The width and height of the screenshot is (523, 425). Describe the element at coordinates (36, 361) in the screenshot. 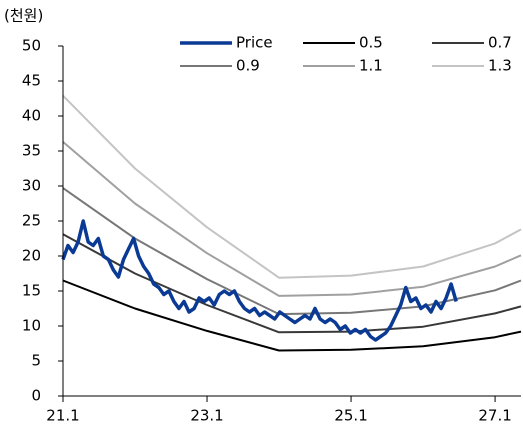

I see `y-tick-label: 5` at that location.